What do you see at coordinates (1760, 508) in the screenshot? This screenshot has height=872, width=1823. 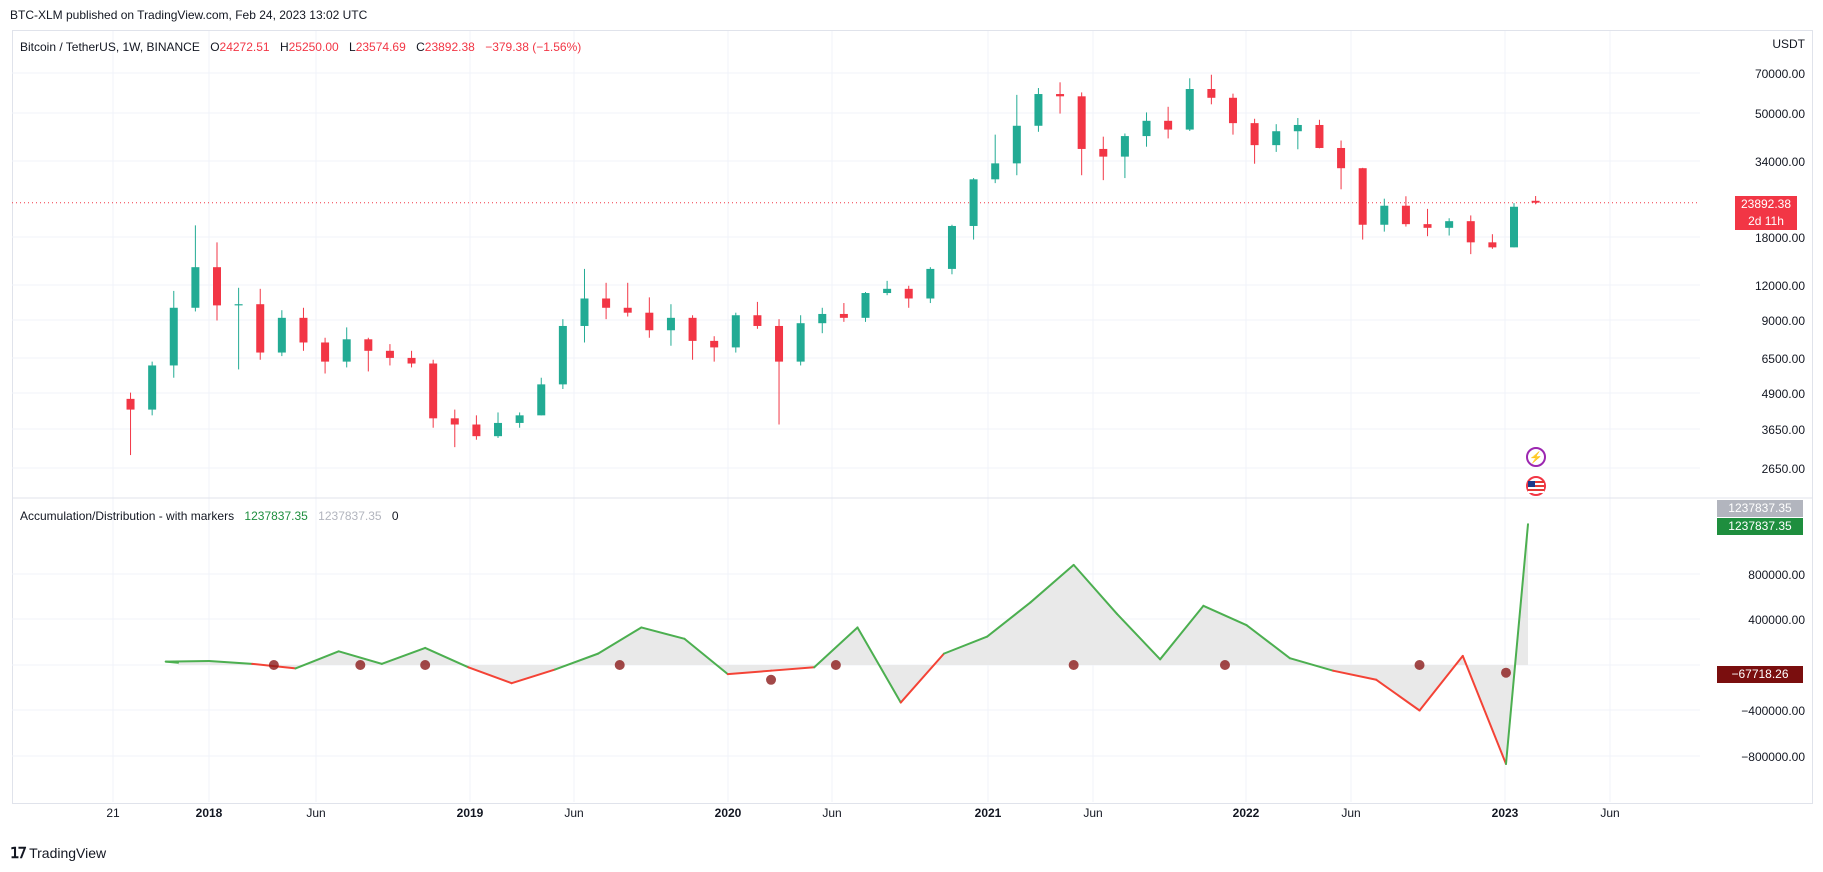 I see `indicator-grey-tag: 1237837.35` at bounding box center [1760, 508].